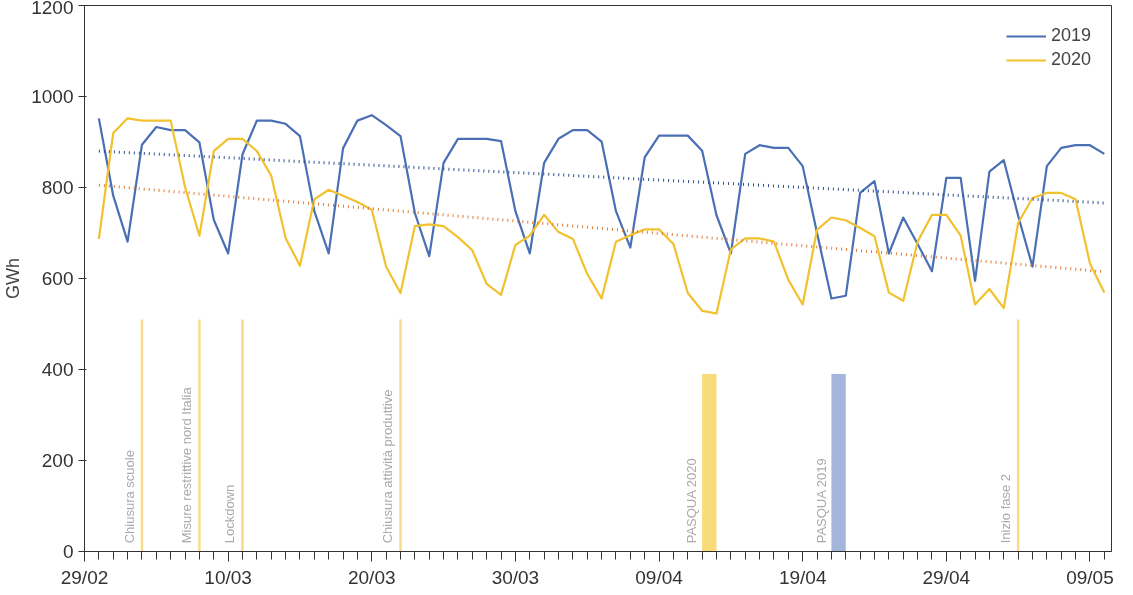 Image resolution: width=1133 pixels, height=595 pixels. Describe the element at coordinates (57, 187) in the screenshot. I see `y-tick-label: 800` at that location.